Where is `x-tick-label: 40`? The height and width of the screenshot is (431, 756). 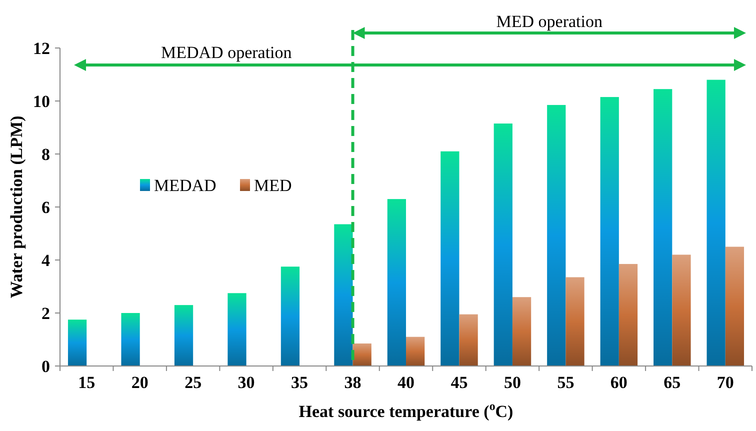 x-tick-label: 40 is located at coordinates (406, 382).